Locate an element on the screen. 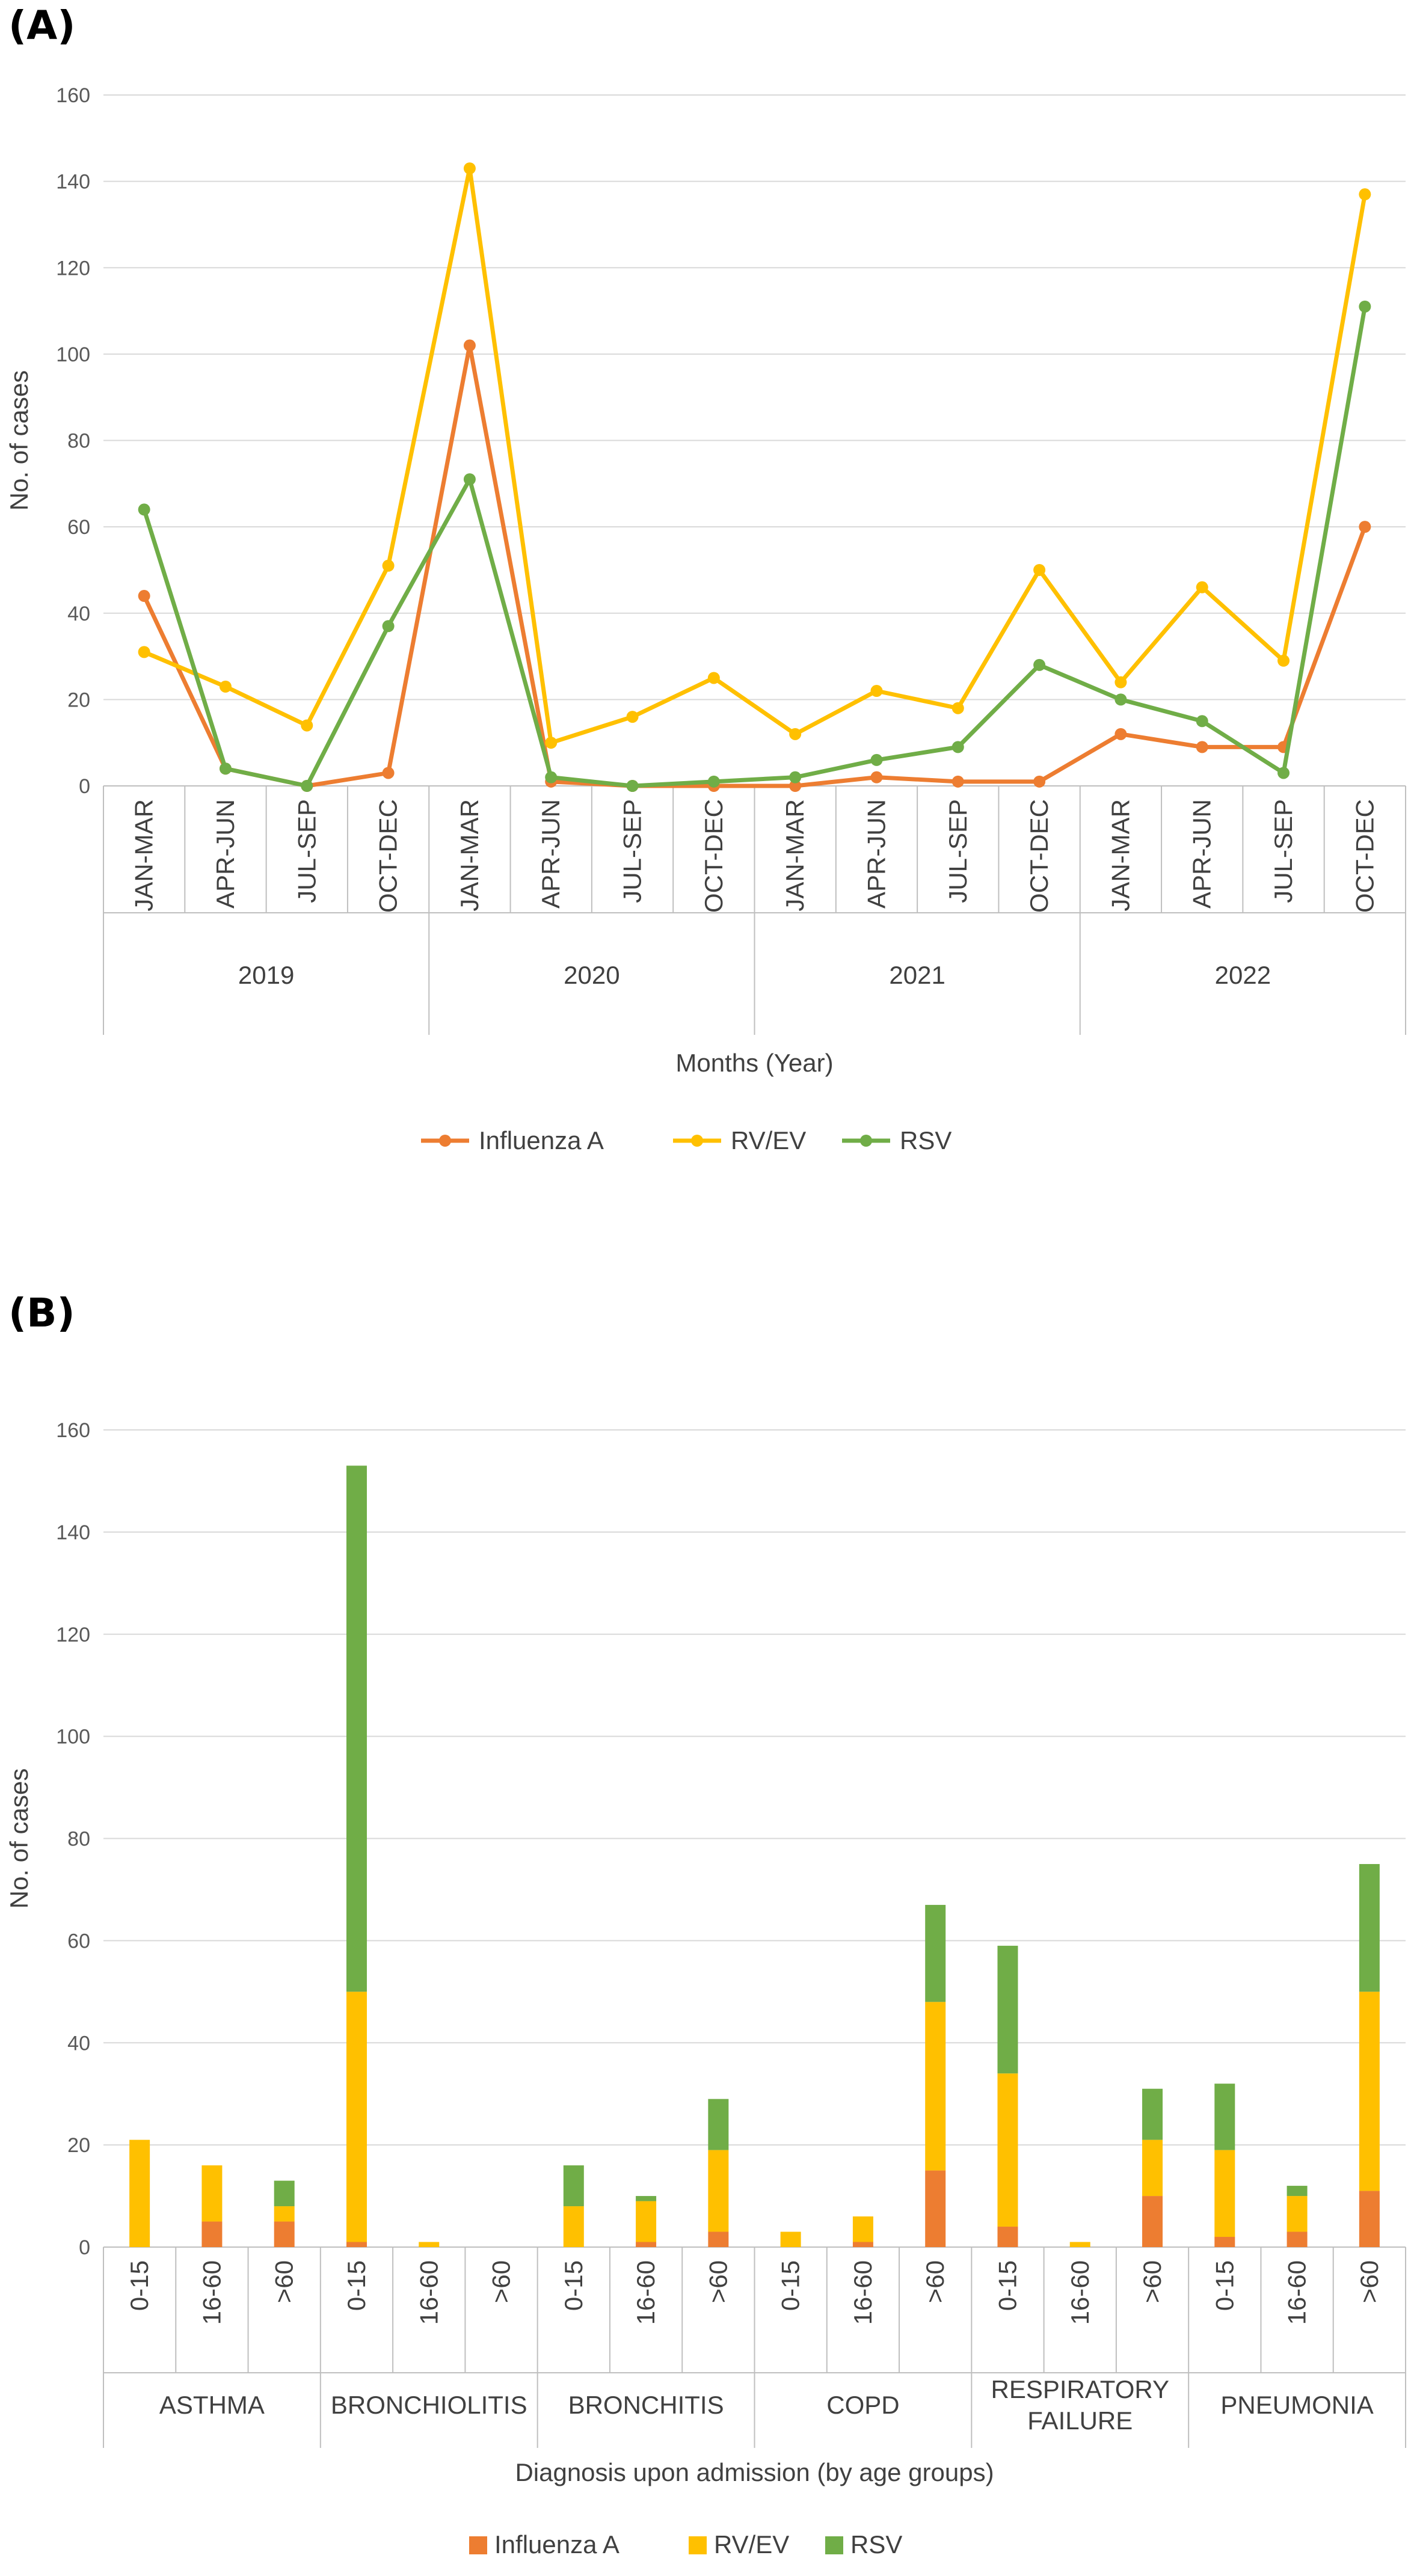  x-group-label: 2020 is located at coordinates (591, 975).